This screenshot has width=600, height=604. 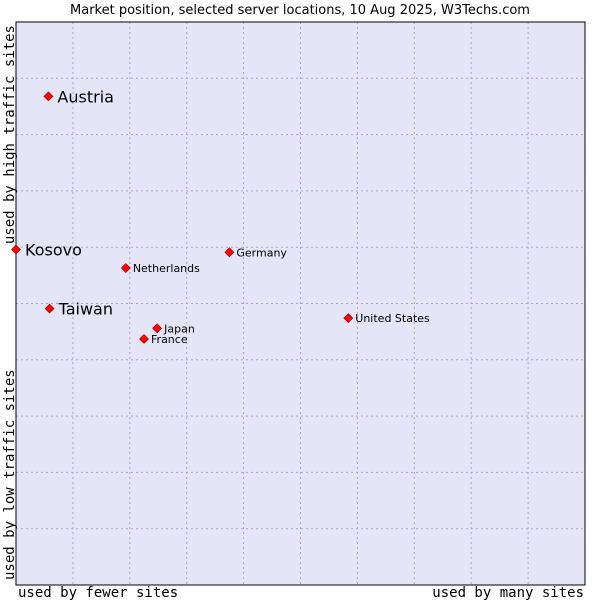 What do you see at coordinates (508, 592) in the screenshot?
I see `x-axis-label-many-sites: used by many sites` at bounding box center [508, 592].